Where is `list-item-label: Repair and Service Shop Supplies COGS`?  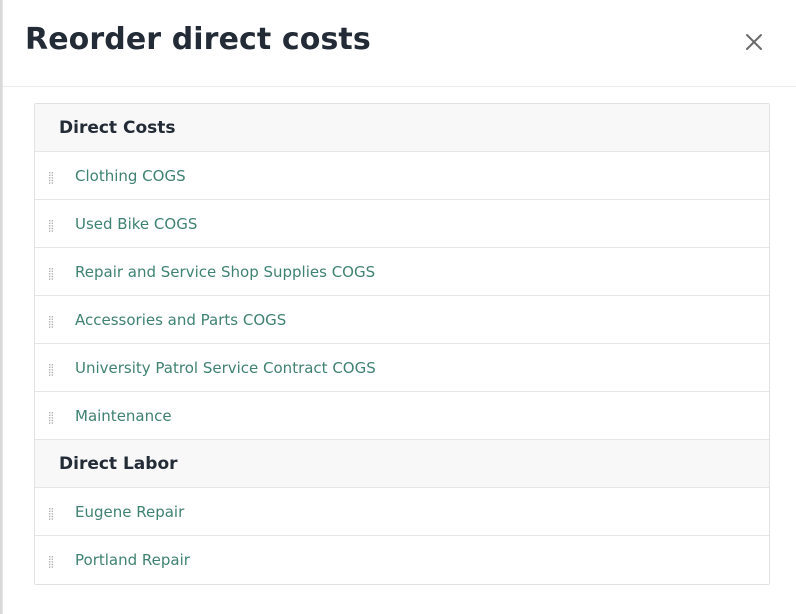 list-item-label: Repair and Service Shop Supplies COGS is located at coordinates (225, 271).